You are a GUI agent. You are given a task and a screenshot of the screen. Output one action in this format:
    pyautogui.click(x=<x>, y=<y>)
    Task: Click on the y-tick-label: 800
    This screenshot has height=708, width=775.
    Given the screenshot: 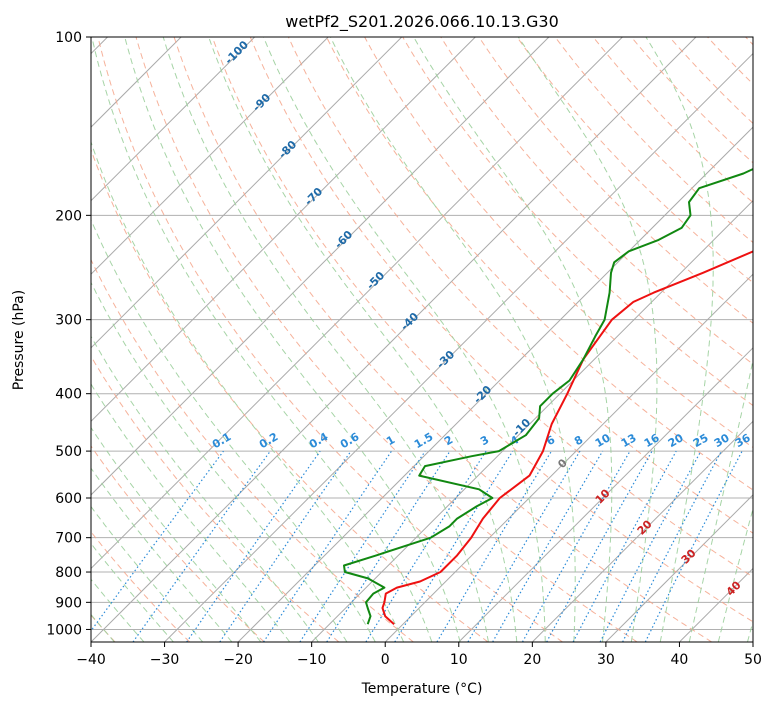 What is the action you would take?
    pyautogui.click(x=68, y=573)
    